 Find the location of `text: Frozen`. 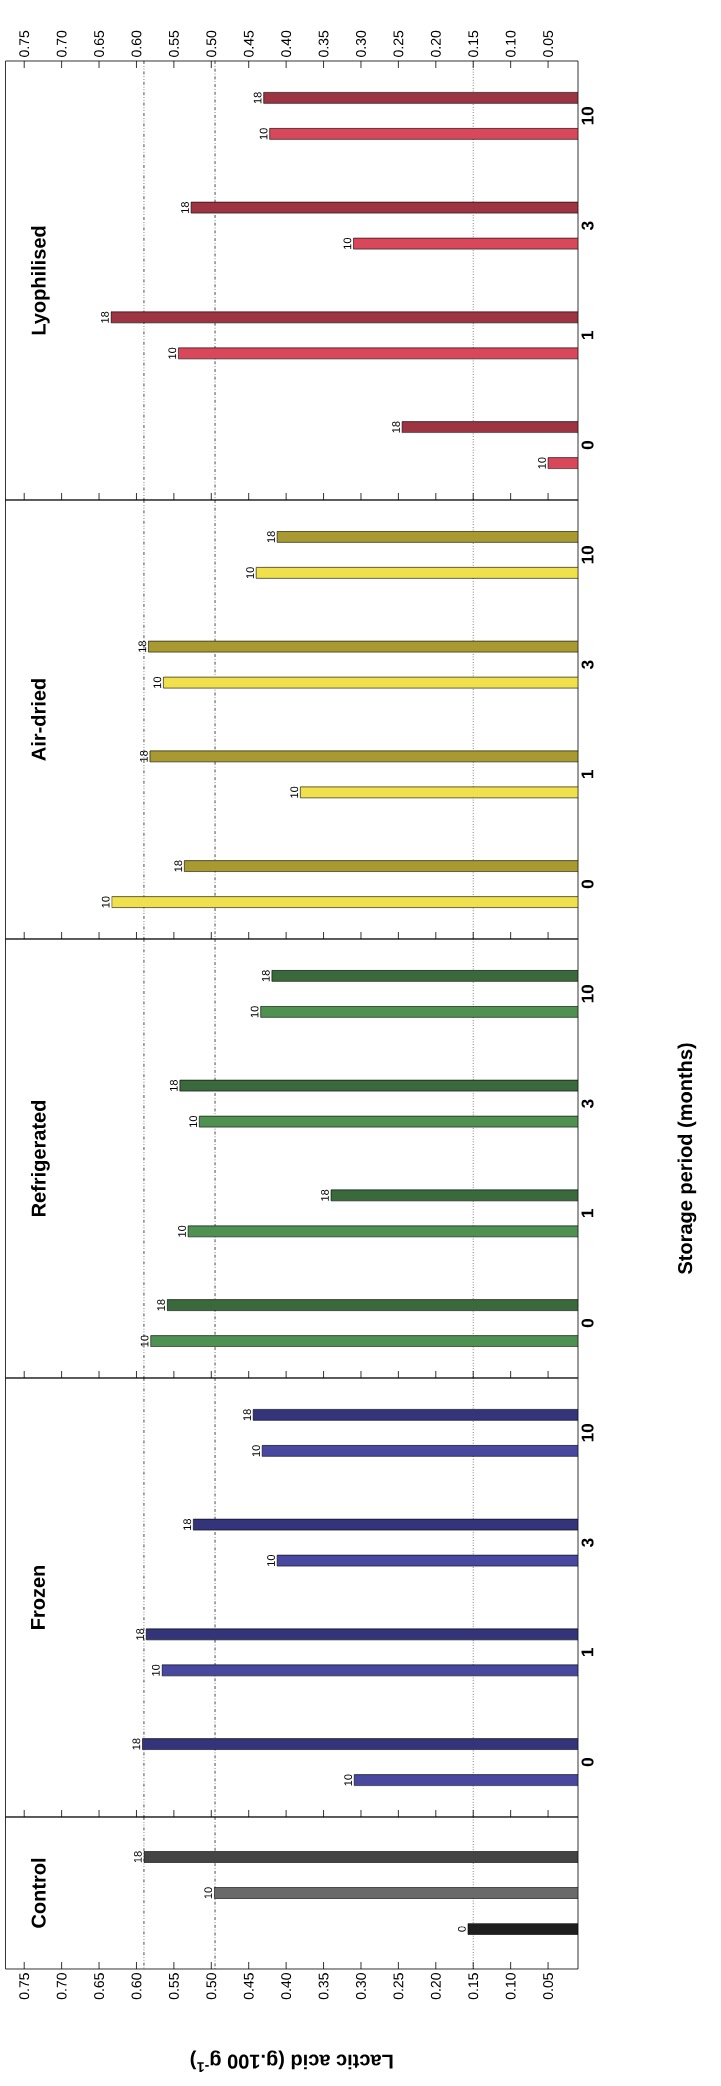

text: Frozen is located at coordinates (38, 1597).